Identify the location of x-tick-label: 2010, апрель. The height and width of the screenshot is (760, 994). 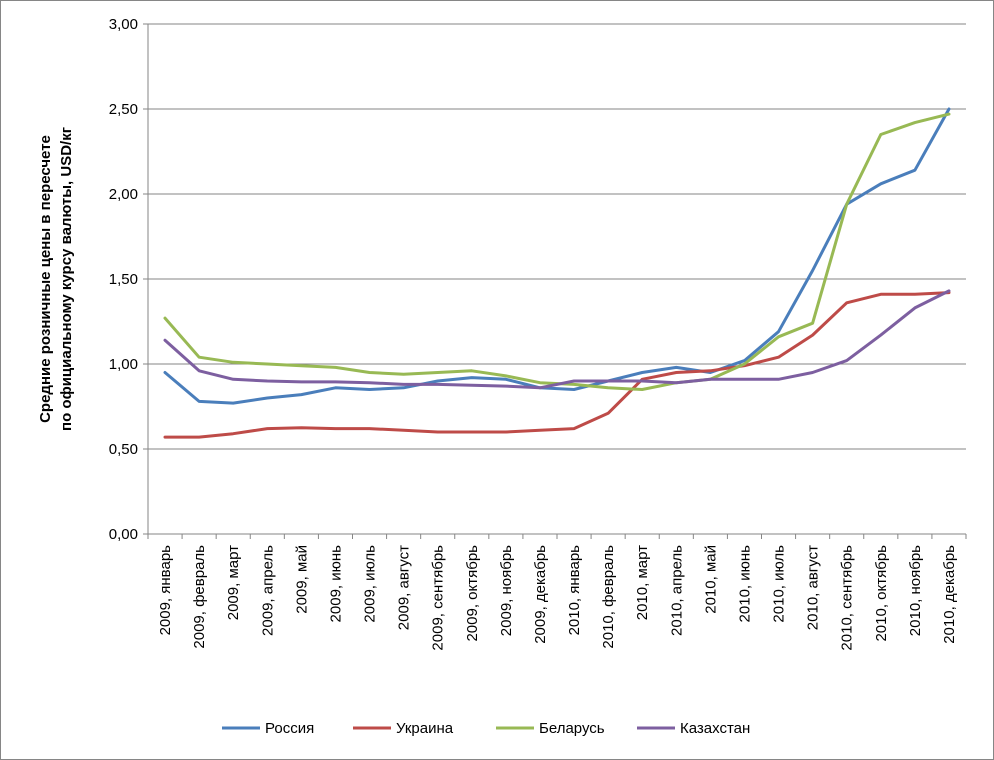
(676, 590).